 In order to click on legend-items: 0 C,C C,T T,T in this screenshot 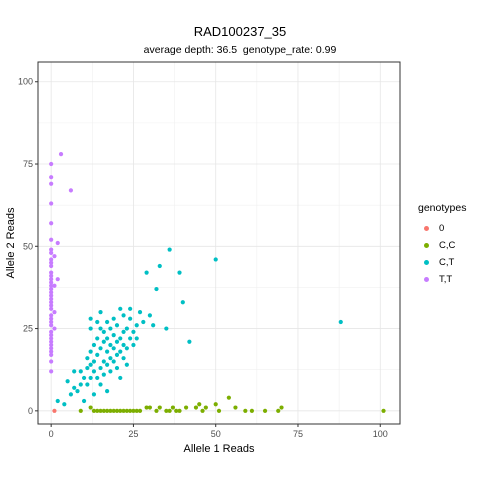, I will do `click(442, 254)`.